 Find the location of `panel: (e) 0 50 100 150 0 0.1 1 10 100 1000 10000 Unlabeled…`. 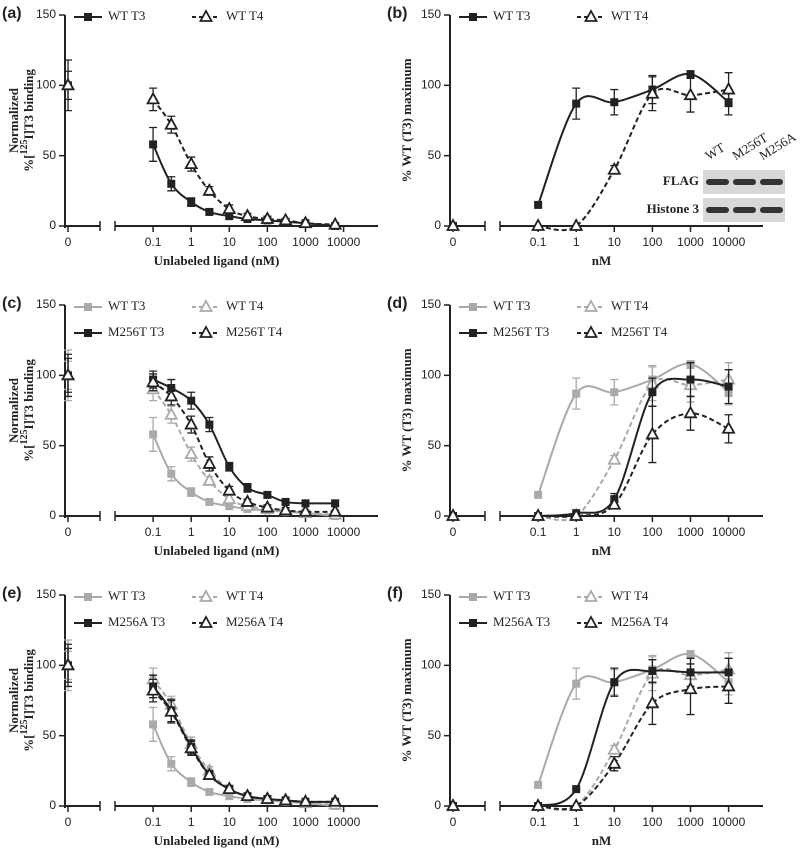

panel: (e) 0 50 100 150 0 0.1 1 10 100 1000 10000 Unlabeled… is located at coordinates (190, 716).